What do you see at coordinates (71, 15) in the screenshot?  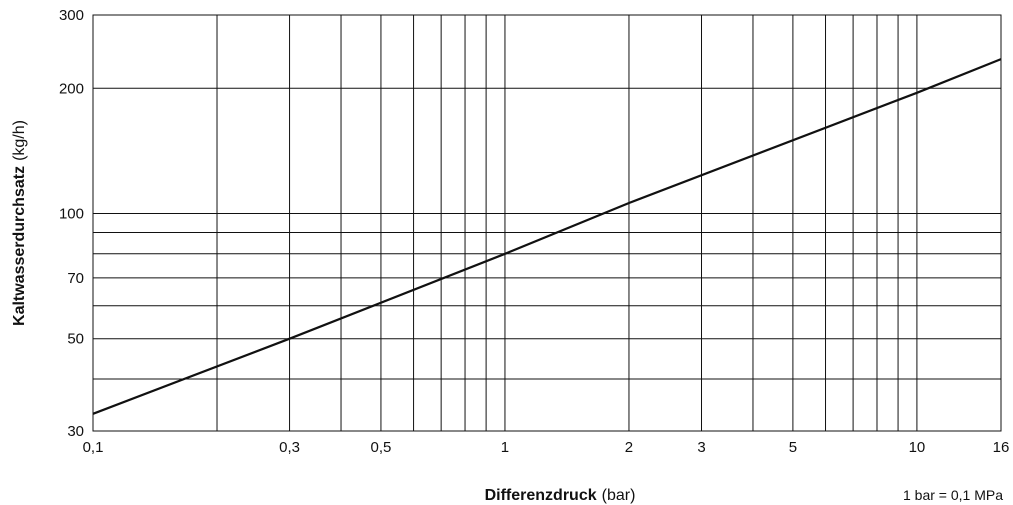 I see `y-tick-label: 300` at bounding box center [71, 15].